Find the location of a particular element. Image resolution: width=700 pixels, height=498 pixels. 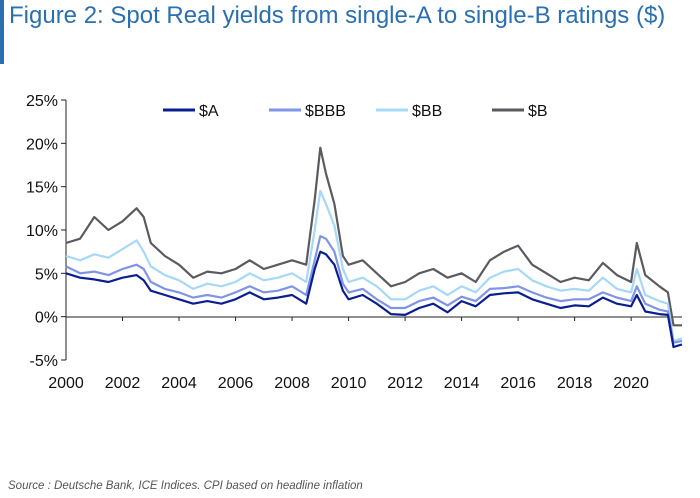

x-tick-label: 2012 is located at coordinates (405, 383).